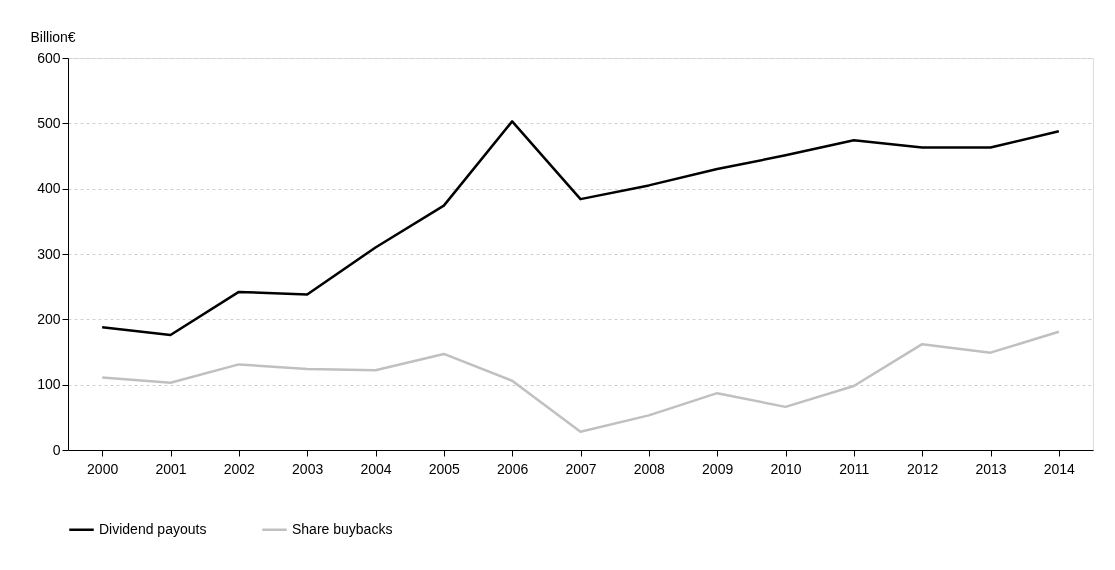 The height and width of the screenshot is (570, 1115). I want to click on x-tick-label: 2013, so click(991, 468).